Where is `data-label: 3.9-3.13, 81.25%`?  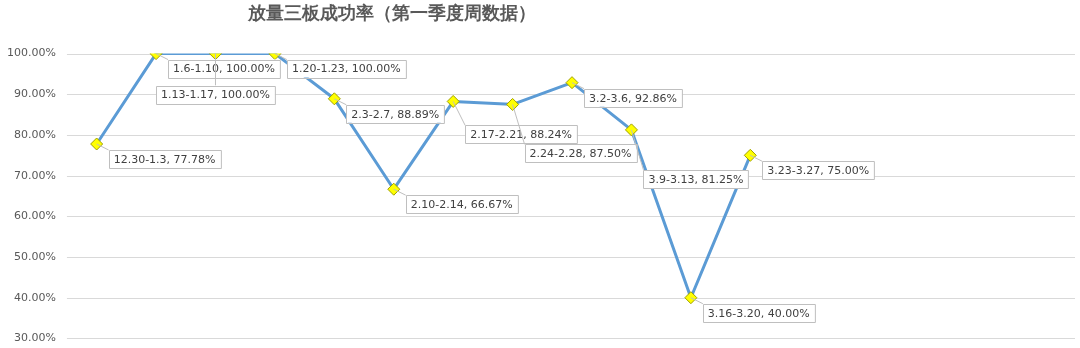 data-label: 3.9-3.13, 81.25% is located at coordinates (696, 179).